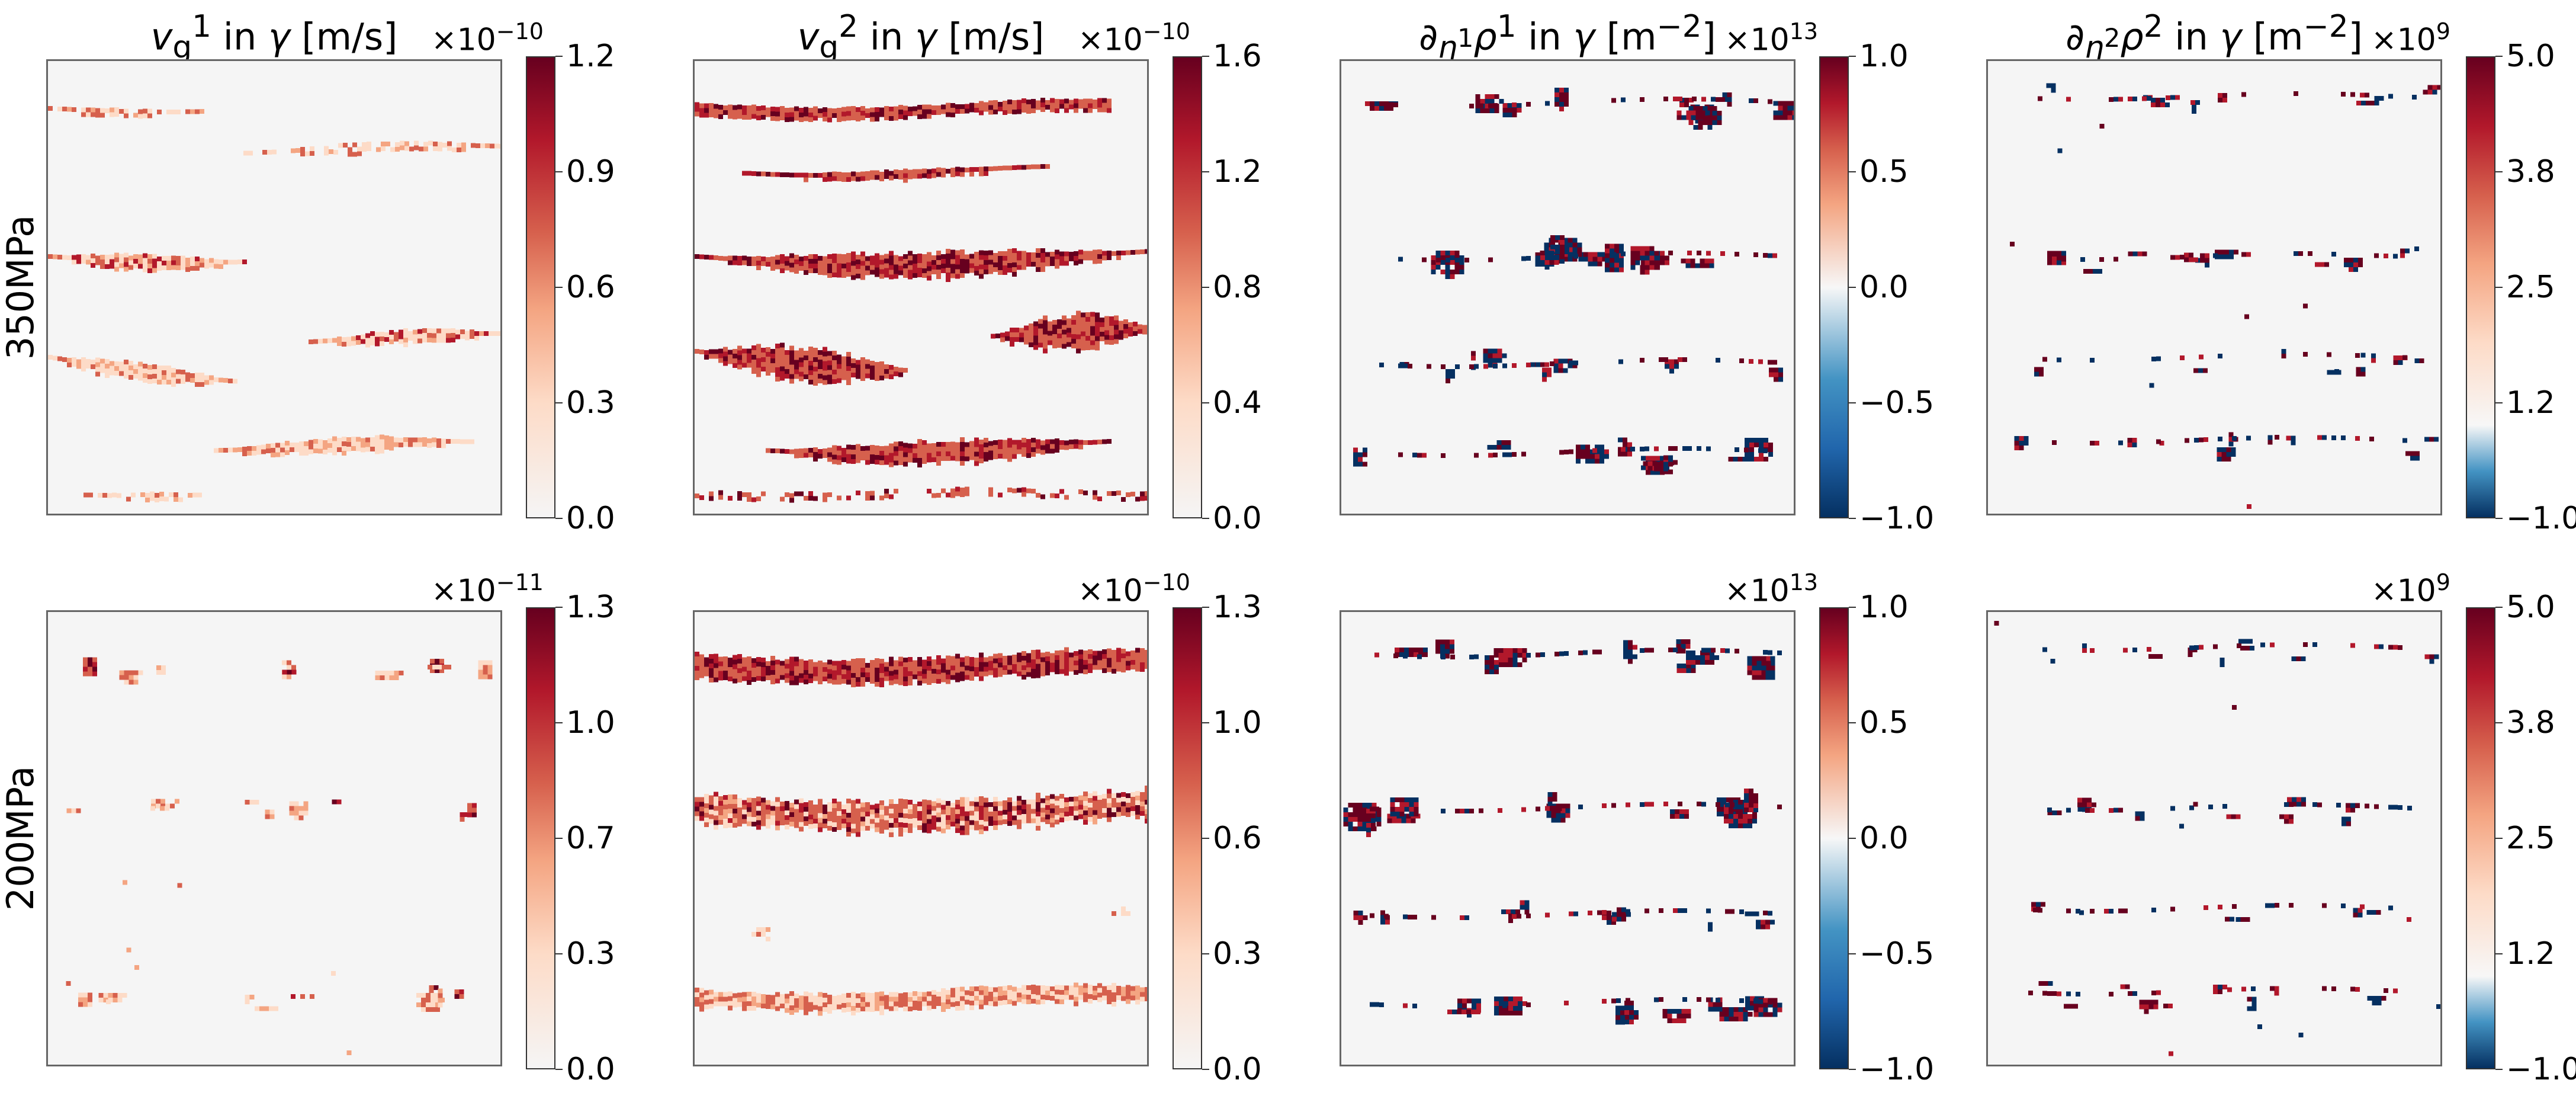 Image resolution: width=2576 pixels, height=1099 pixels. Describe the element at coordinates (1134, 586) in the screenshot. I see `colorbar-scale-p11: ×10⁻¹⁰` at that location.